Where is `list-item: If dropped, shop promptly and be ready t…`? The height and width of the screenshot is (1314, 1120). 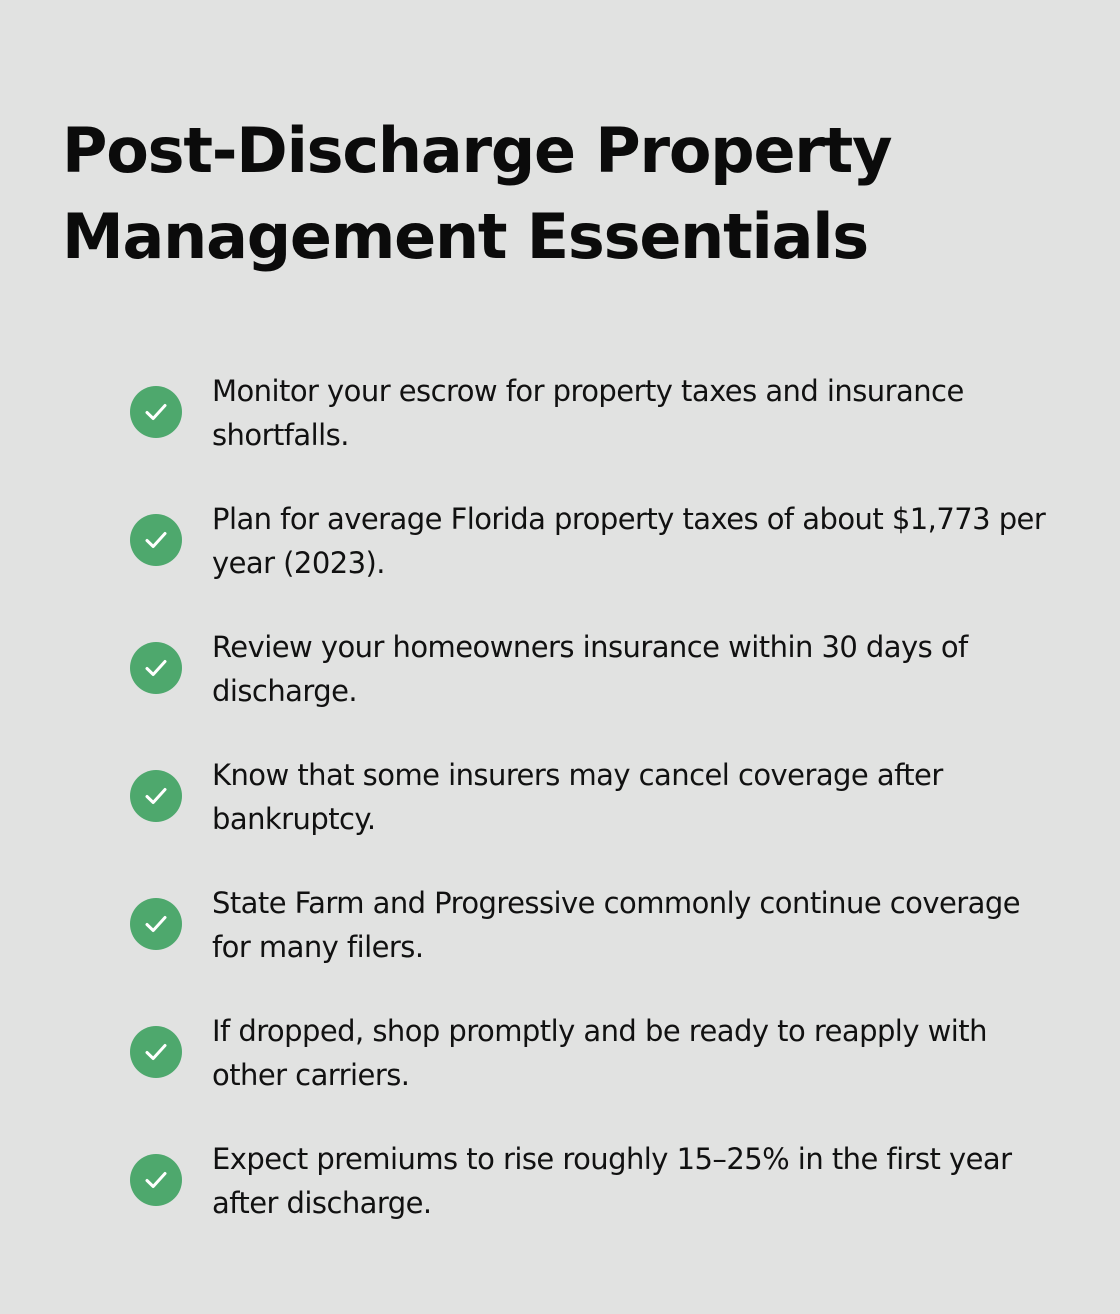
list-item: If dropped, shop promptly and be ready t… is located at coordinates (595, 1070).